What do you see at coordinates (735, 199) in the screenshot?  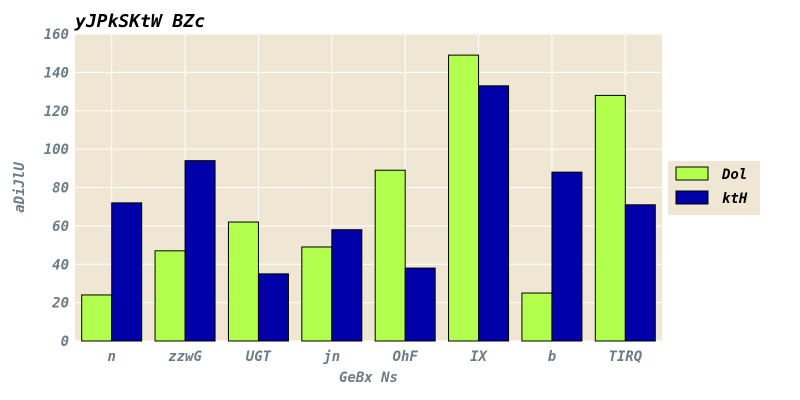 I see `legend-label-ktH: ktH` at bounding box center [735, 199].